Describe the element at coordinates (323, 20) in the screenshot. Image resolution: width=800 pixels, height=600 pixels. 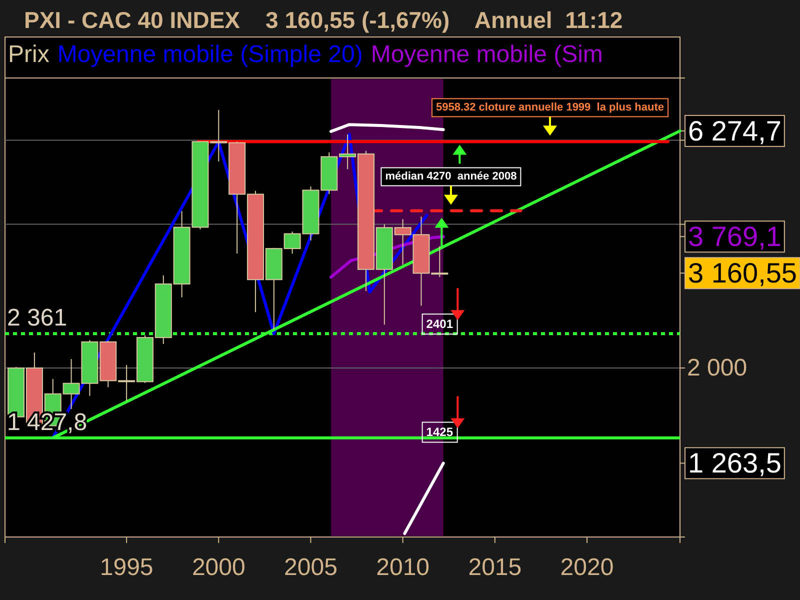
I see `chart-title: PXI - CAC 40 INDEX 3 160,55 (-1,67%) Annuel 11:12` at that location.